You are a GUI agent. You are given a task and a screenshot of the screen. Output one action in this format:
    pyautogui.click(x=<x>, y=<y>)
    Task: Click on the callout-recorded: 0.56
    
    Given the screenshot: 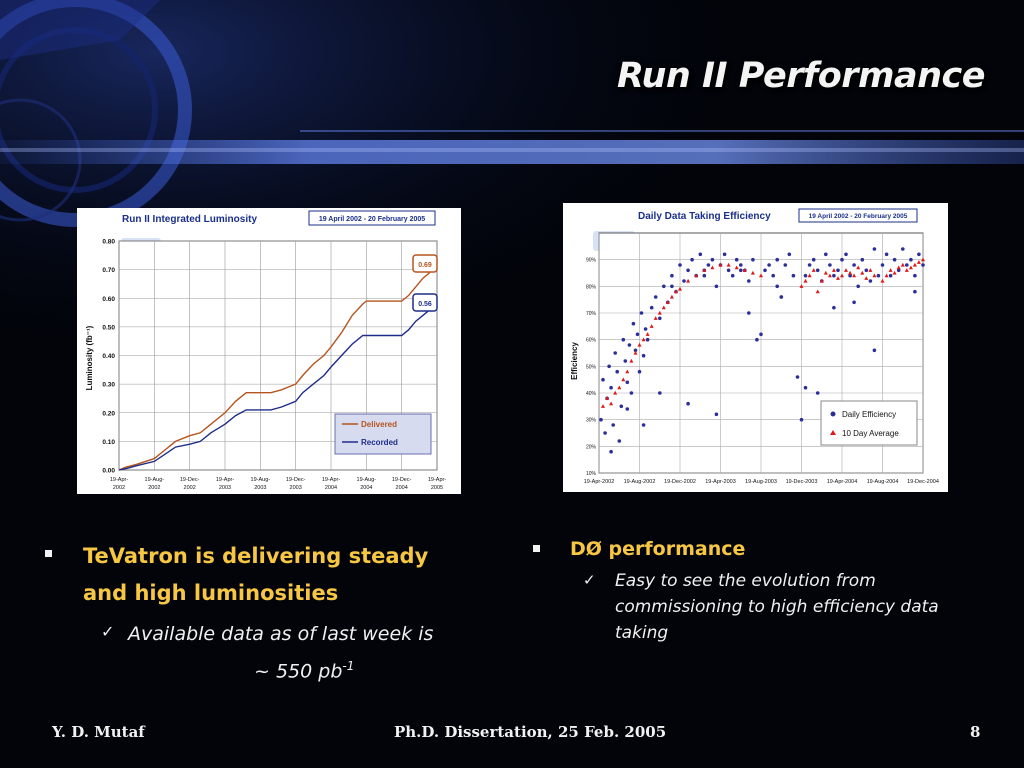 What is the action you would take?
    pyautogui.click(x=425, y=302)
    